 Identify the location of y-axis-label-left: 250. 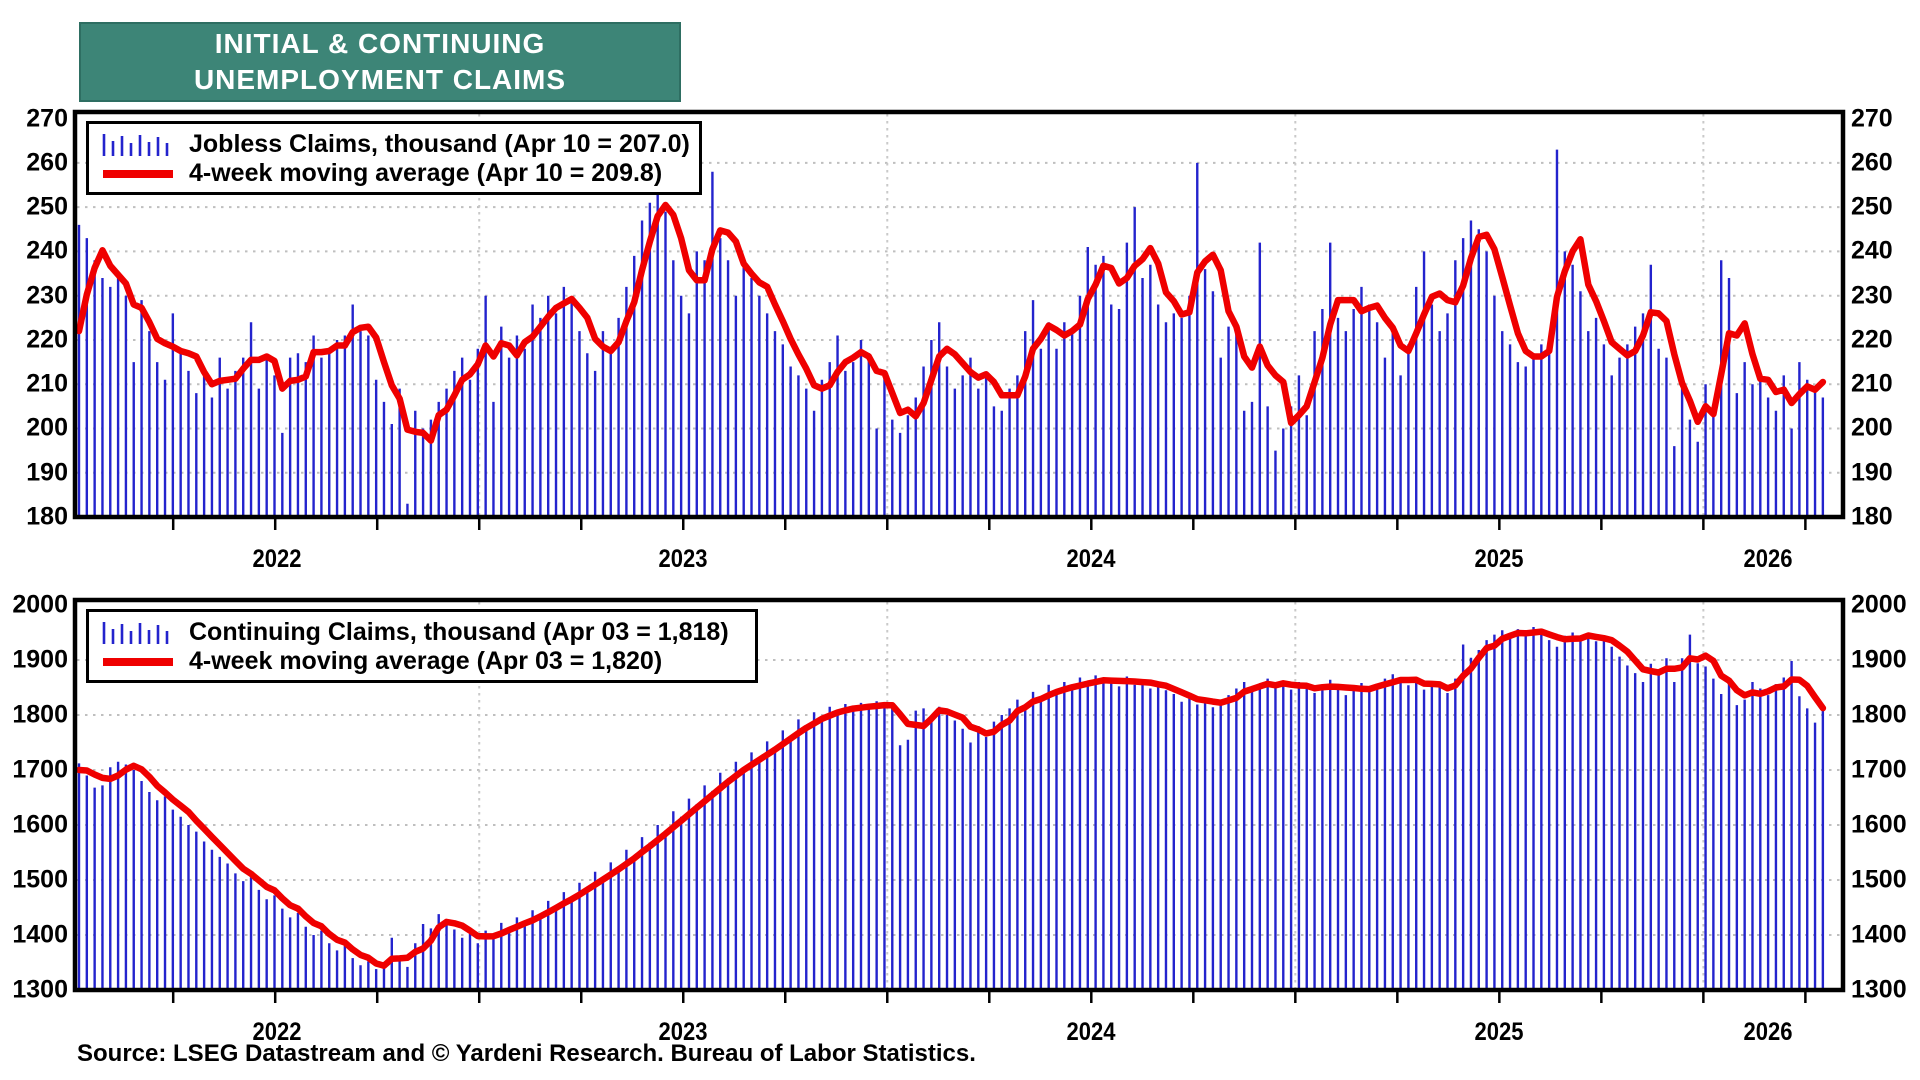
(47, 206).